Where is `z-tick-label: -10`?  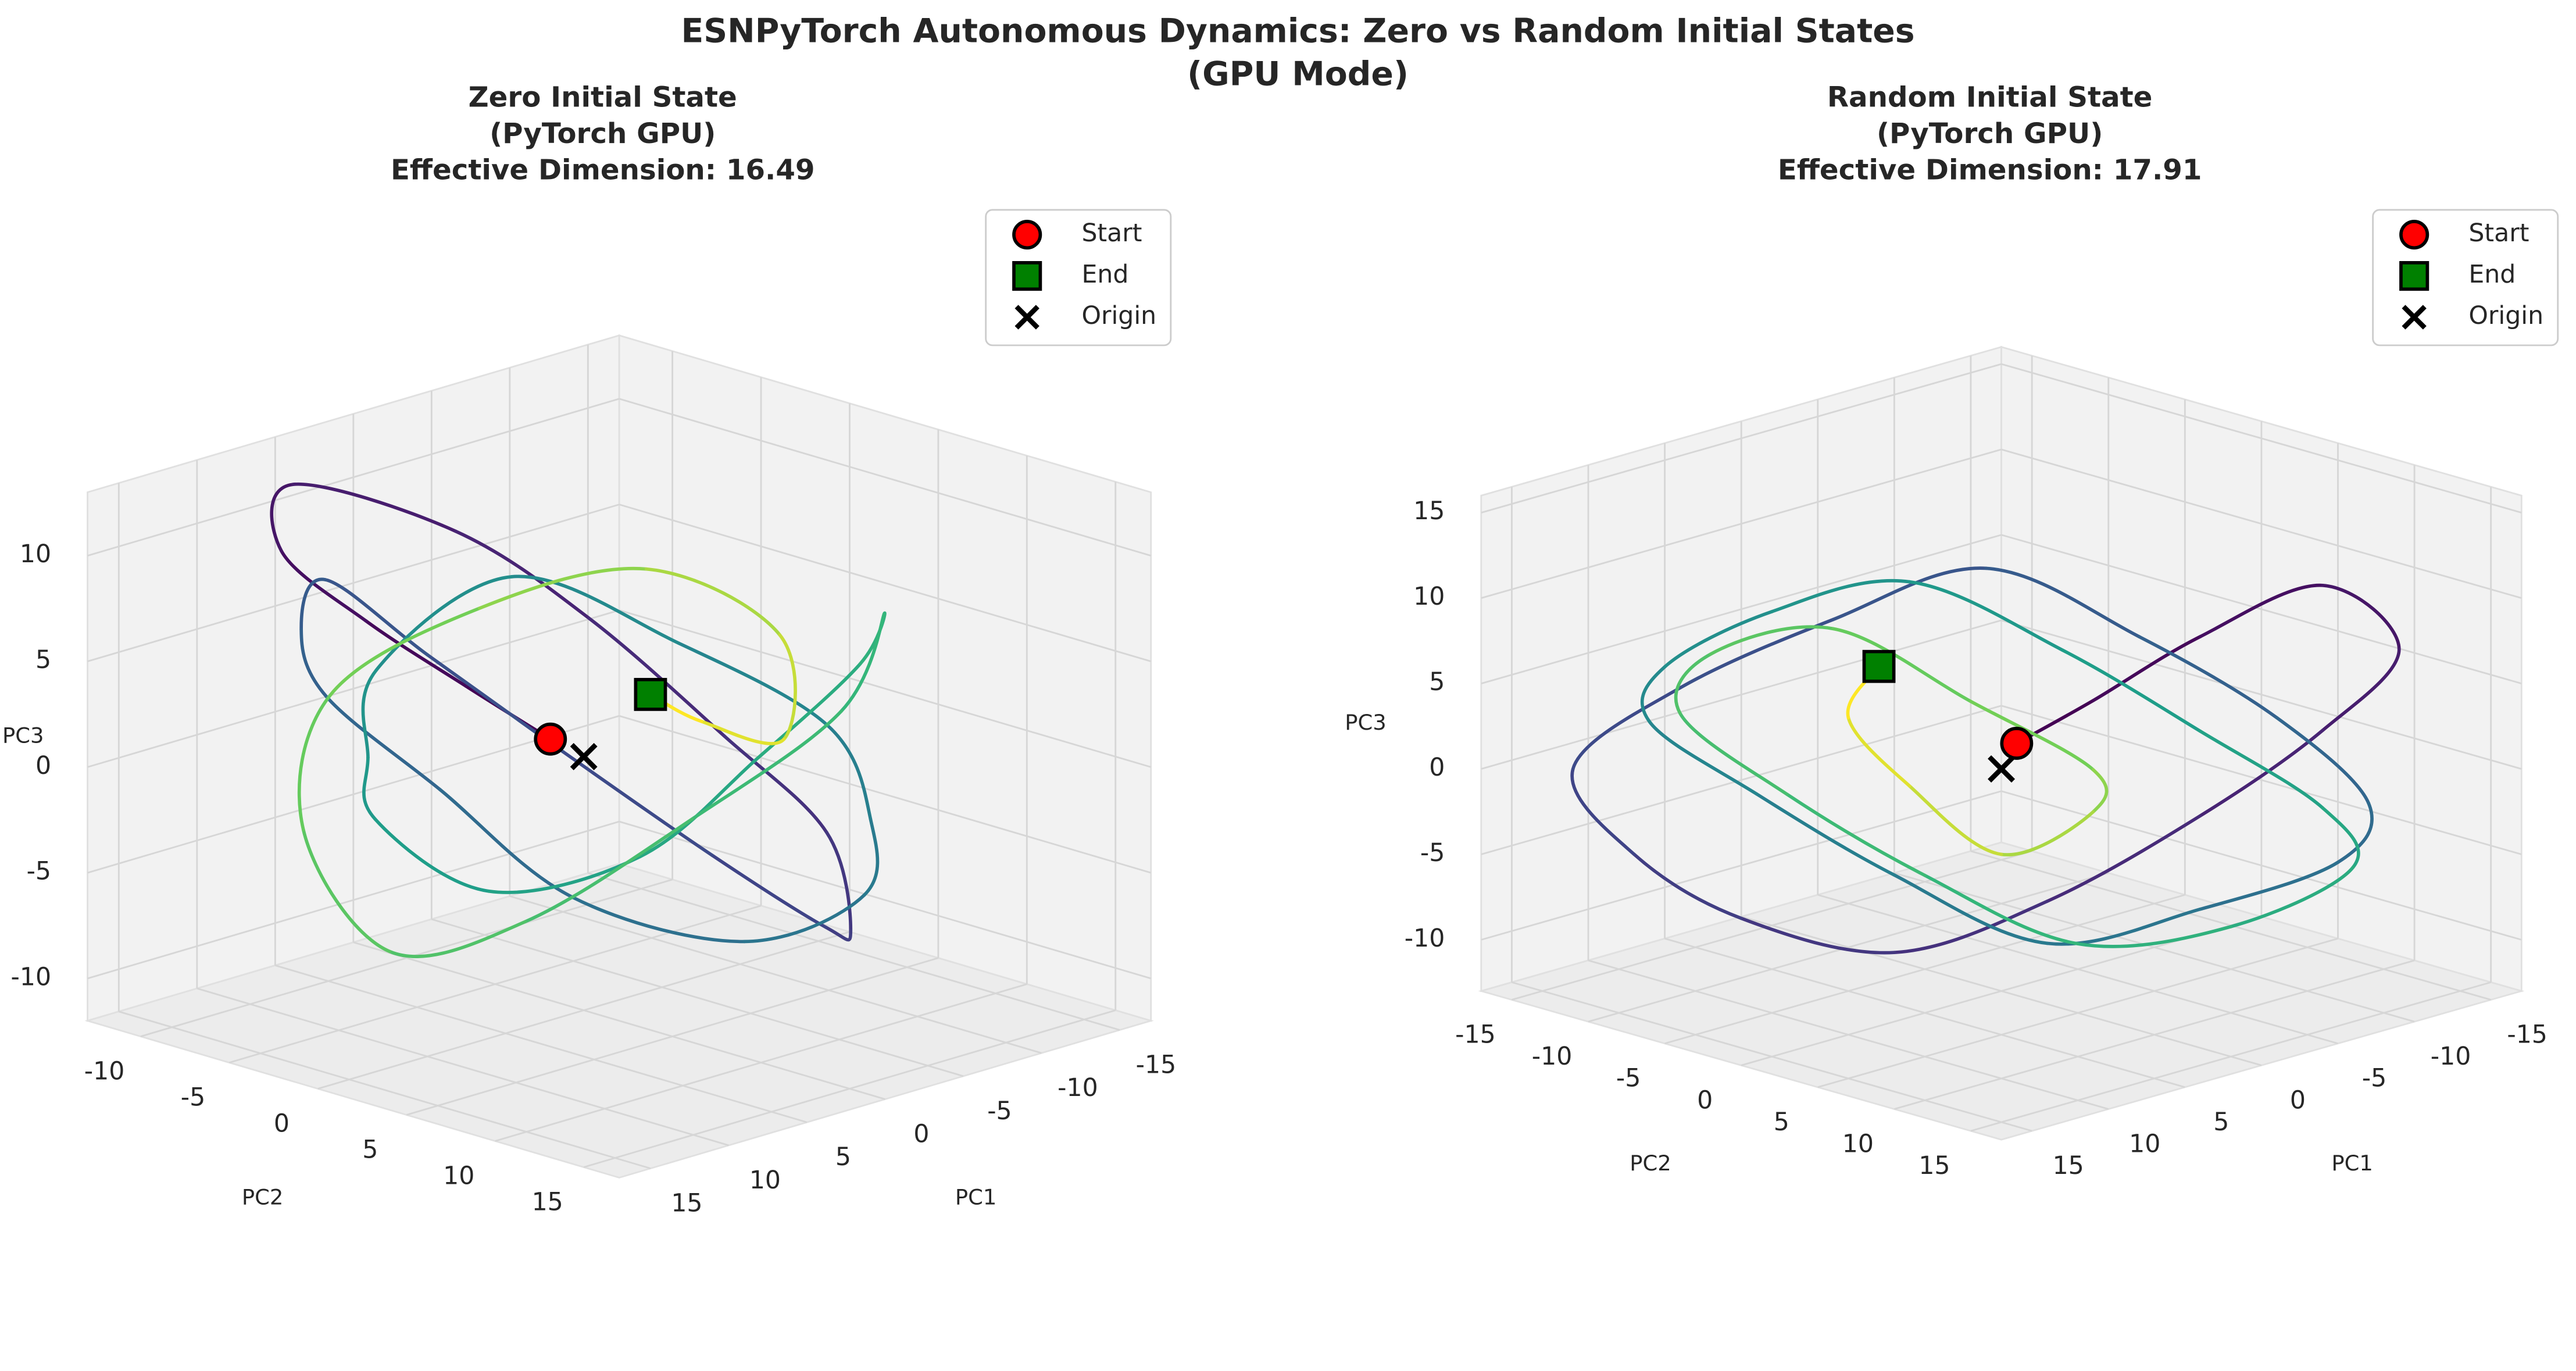
z-tick-label: -10 is located at coordinates (1425, 938).